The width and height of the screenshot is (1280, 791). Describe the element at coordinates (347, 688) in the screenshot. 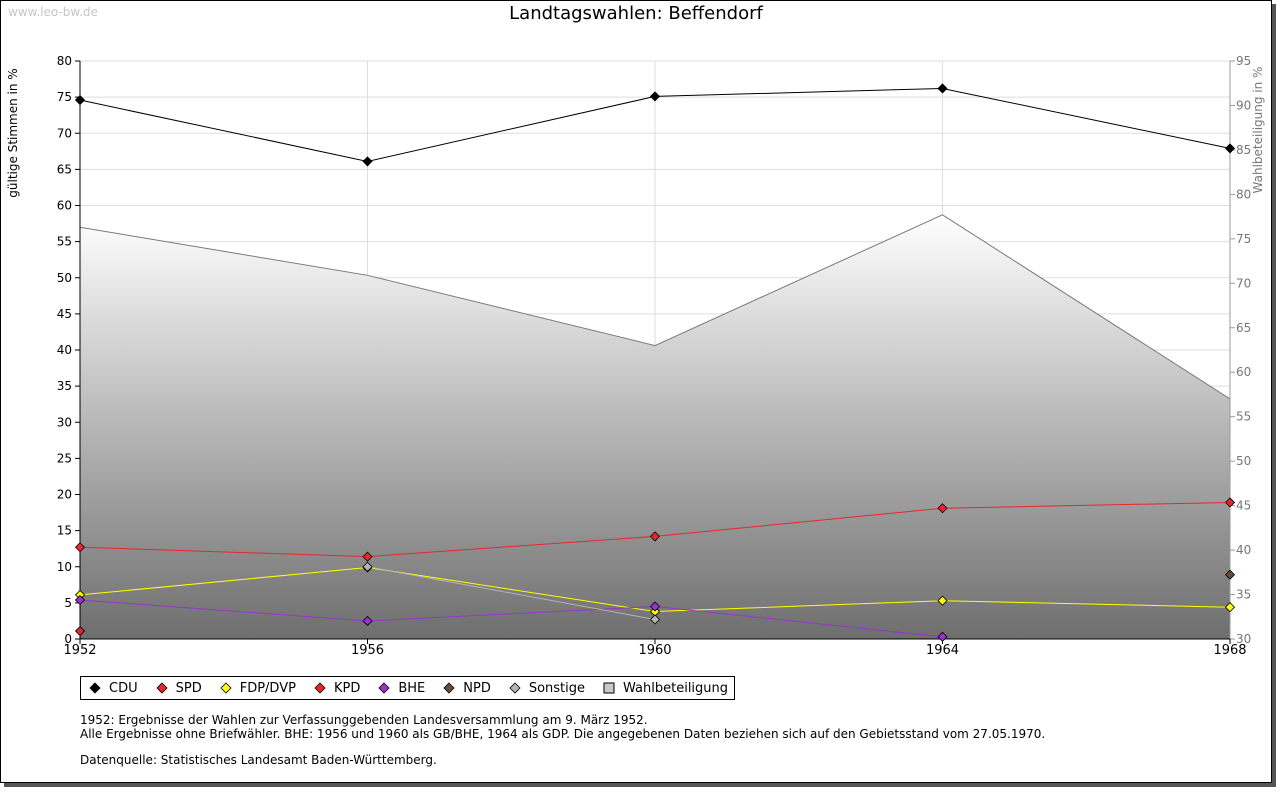

I see `legend-label: KPD` at that location.